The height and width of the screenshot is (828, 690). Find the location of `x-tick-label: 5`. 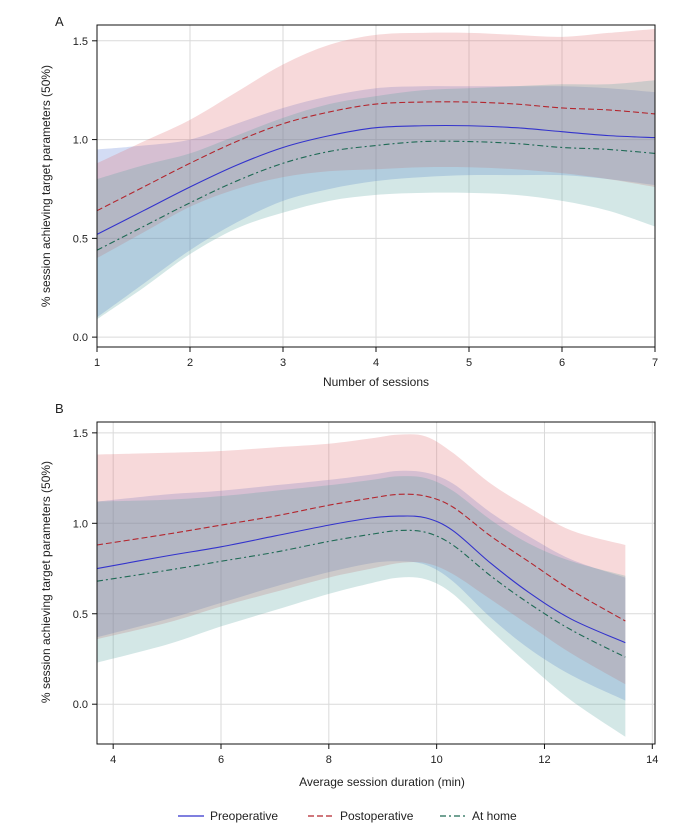

x-tick-label: 5 is located at coordinates (469, 363).